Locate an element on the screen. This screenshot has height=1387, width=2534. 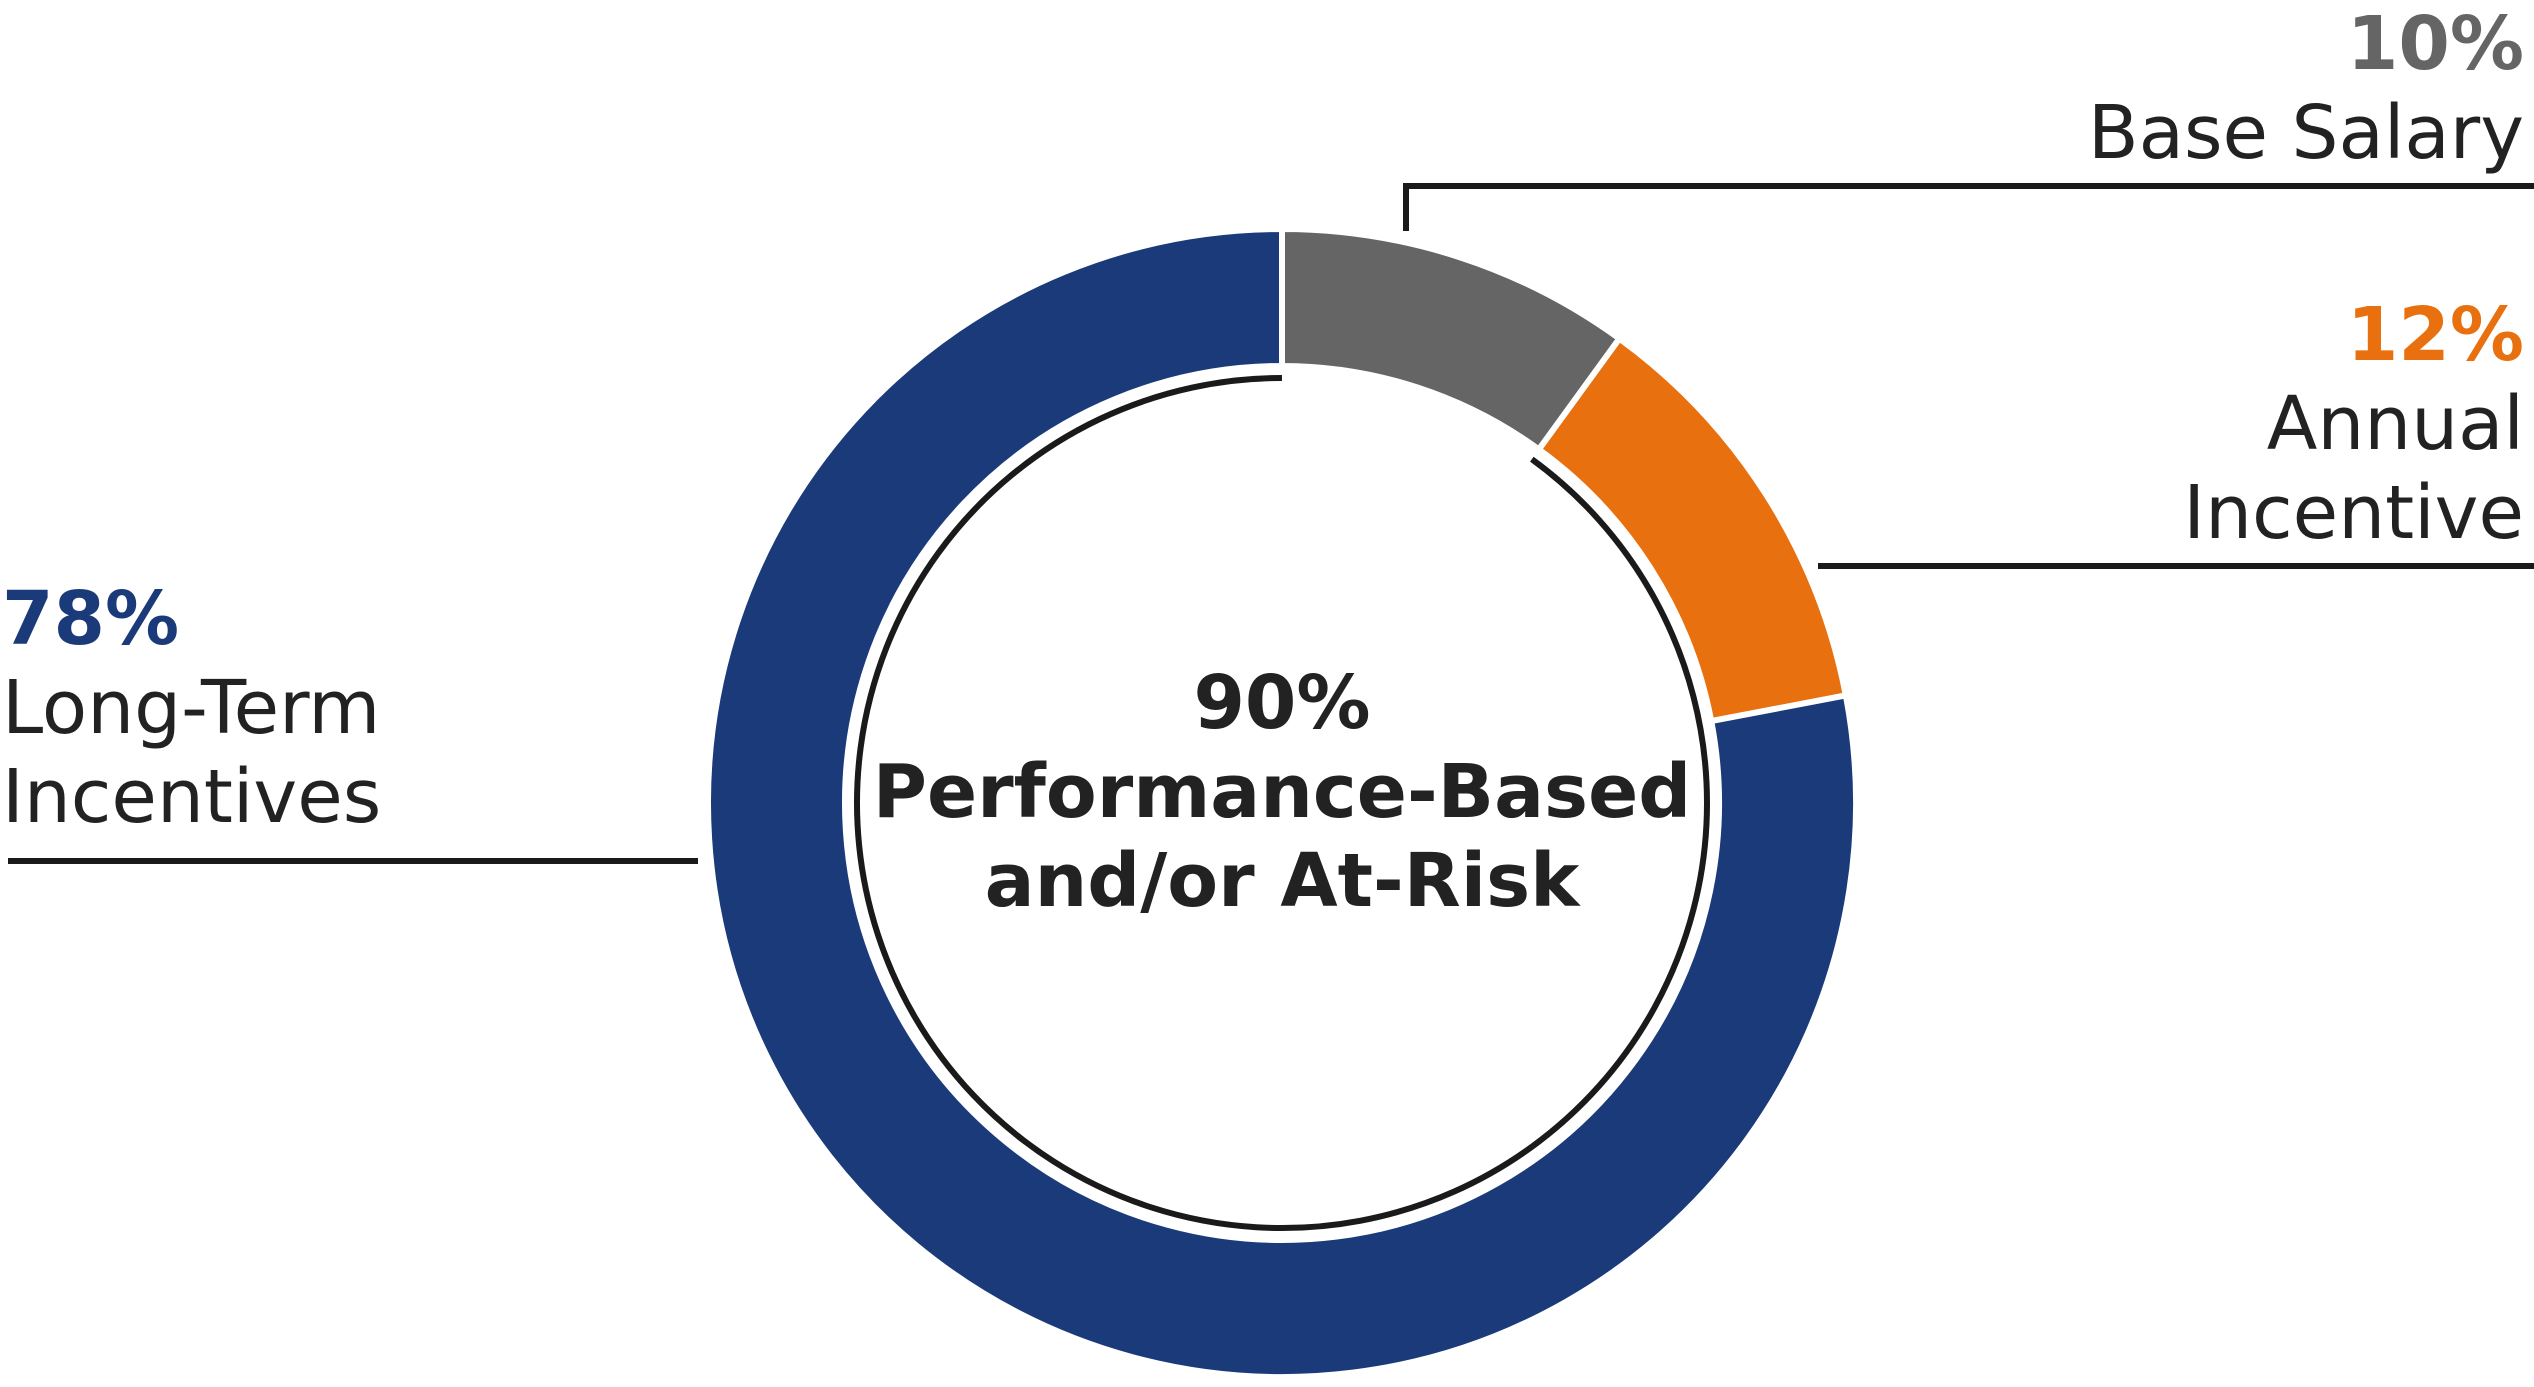
category-label: Annual Incentive is located at coordinates (2353, 468).